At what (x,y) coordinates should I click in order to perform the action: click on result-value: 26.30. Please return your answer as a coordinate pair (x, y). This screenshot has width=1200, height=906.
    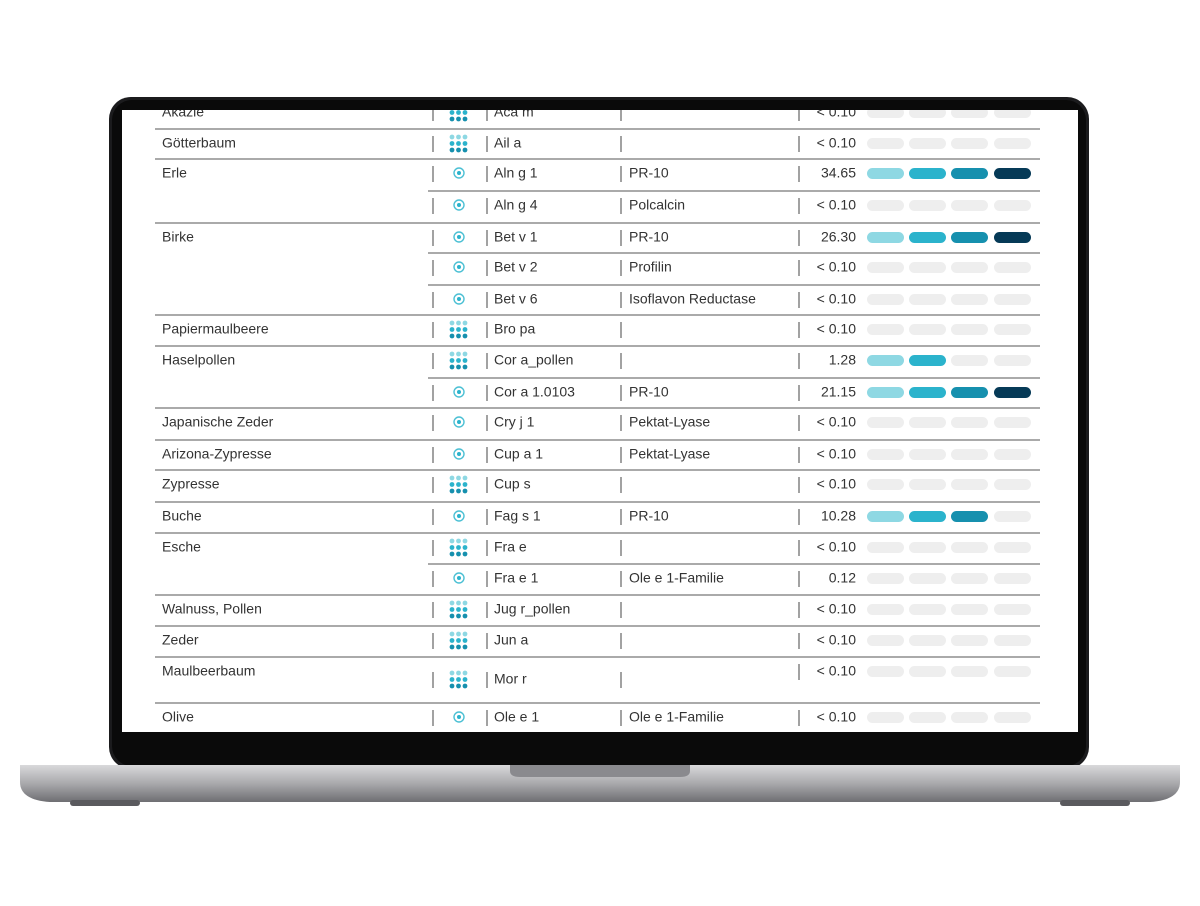
    Looking at the image, I should click on (838, 237).